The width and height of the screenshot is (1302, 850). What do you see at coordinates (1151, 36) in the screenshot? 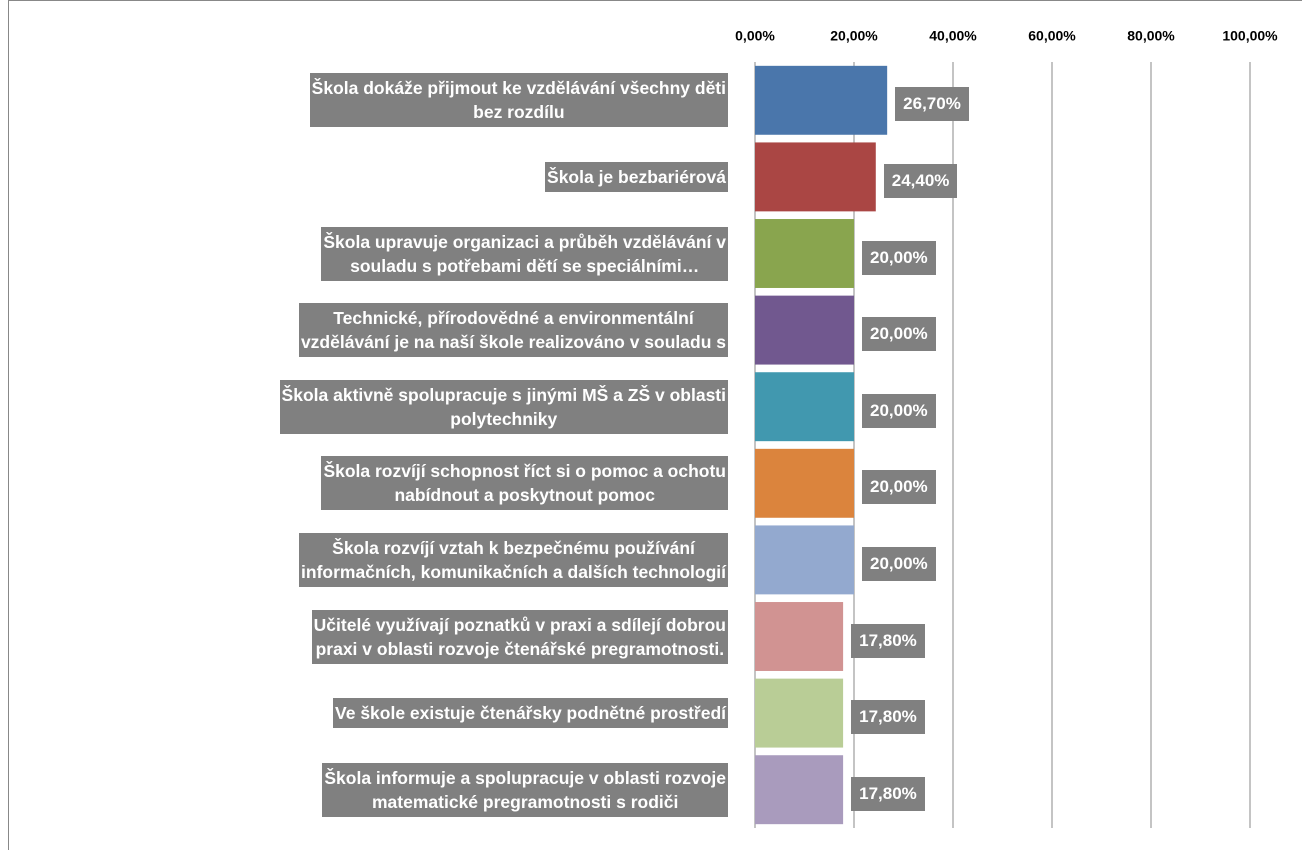
I see `x-tick-label: 80,00%` at bounding box center [1151, 36].